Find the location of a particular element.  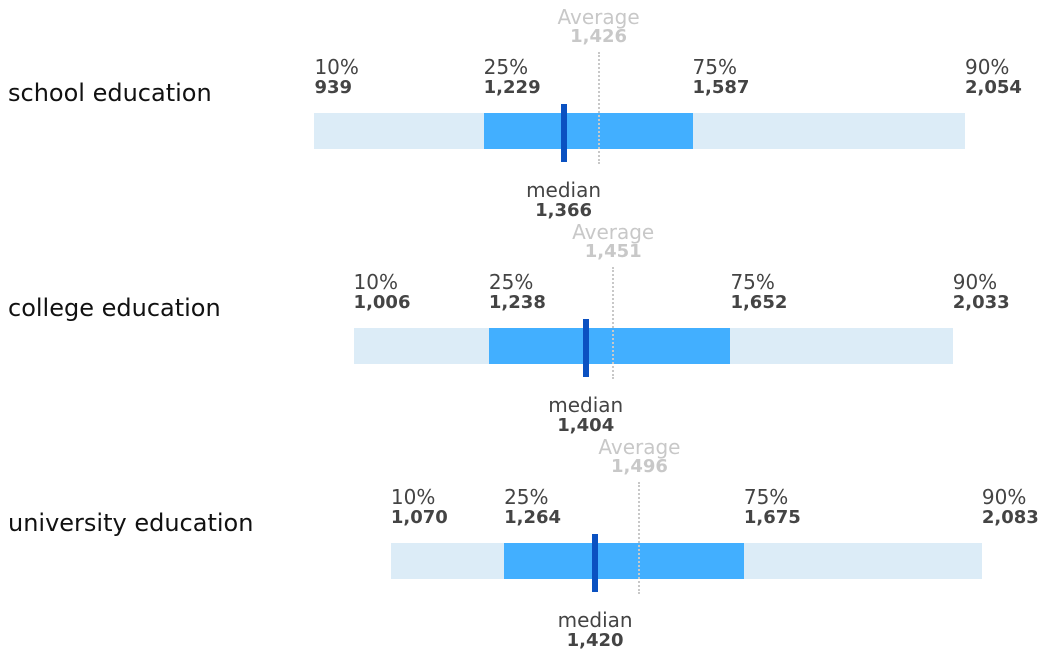

label-p90-value: 2,033 is located at coordinates (981, 302).